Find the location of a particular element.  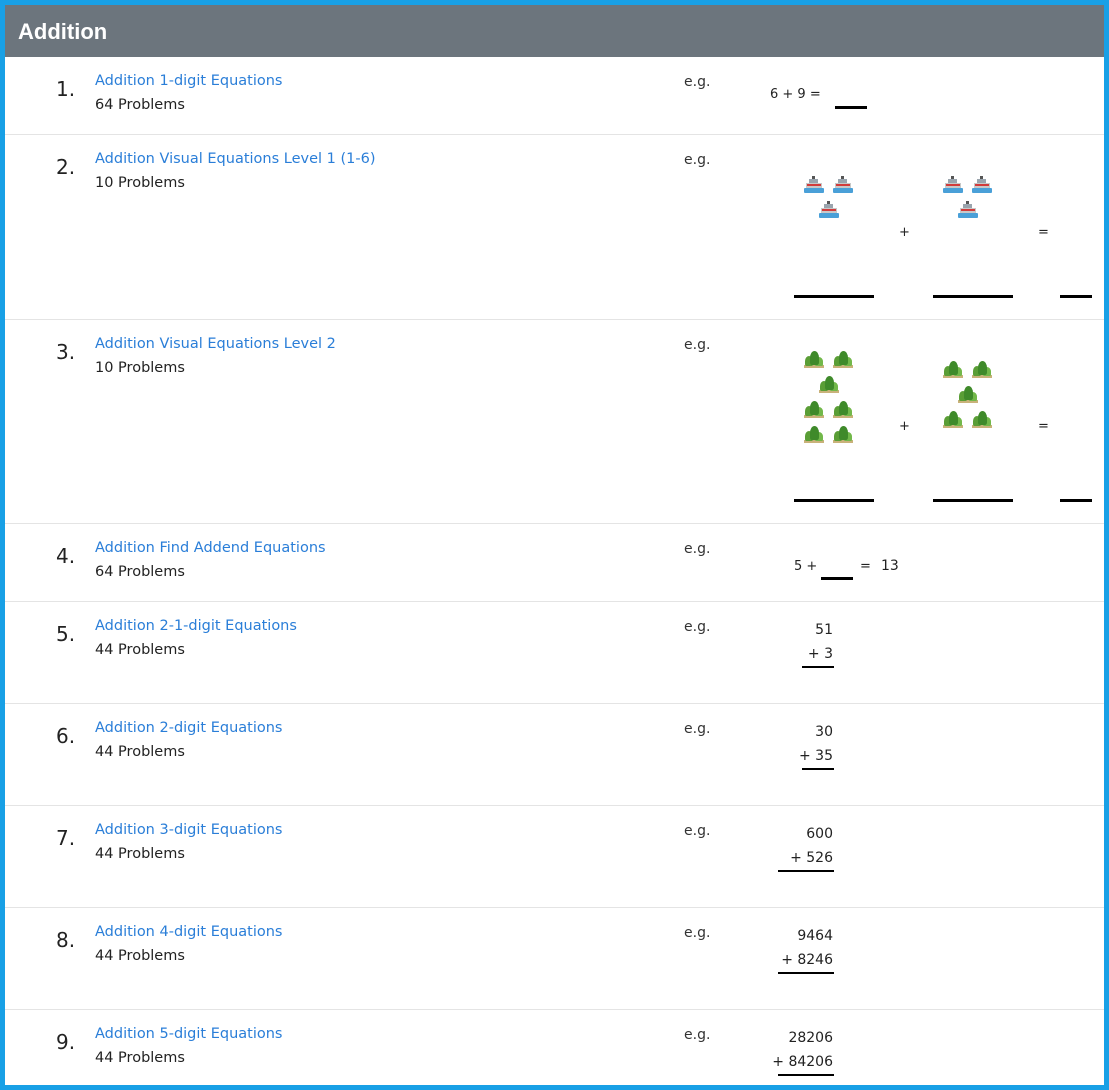

bottom-operand: + 3 is located at coordinates (820, 654).